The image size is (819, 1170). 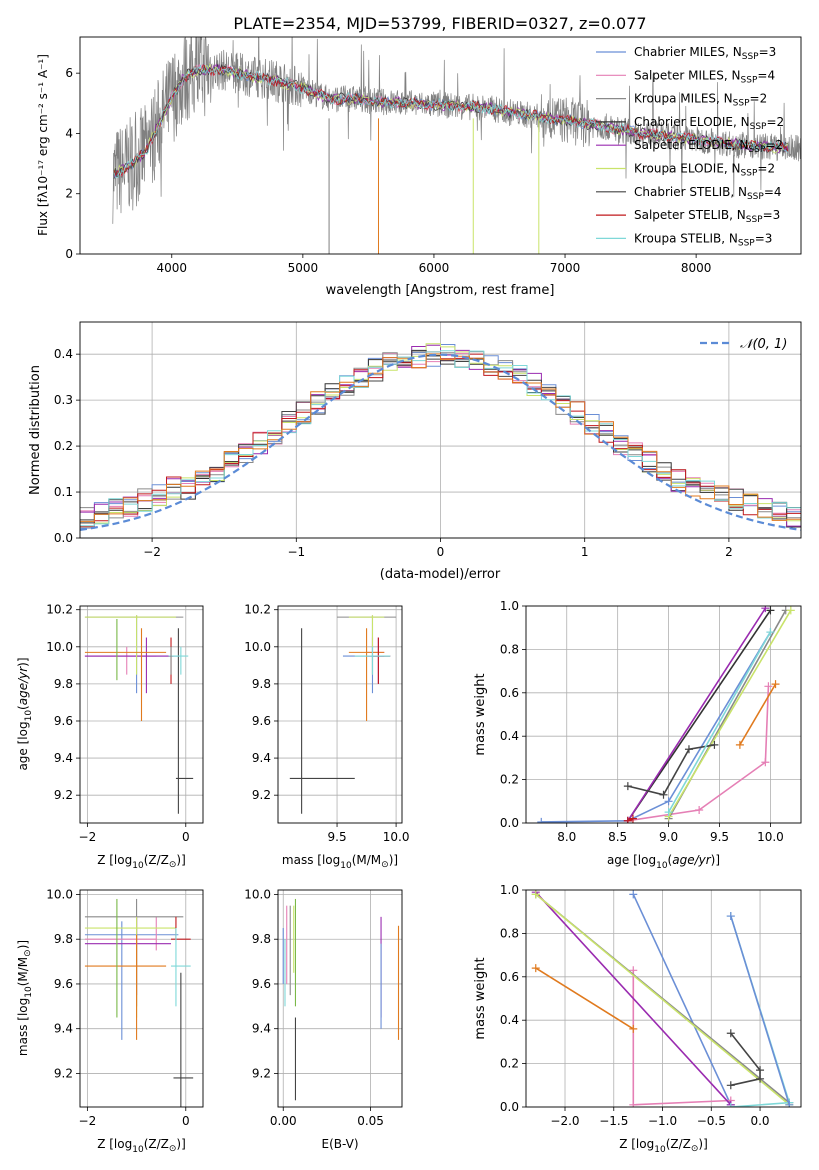 I want to click on legend-entry: Salpeter STELIB, NSSP=3, so click(x=707, y=216).